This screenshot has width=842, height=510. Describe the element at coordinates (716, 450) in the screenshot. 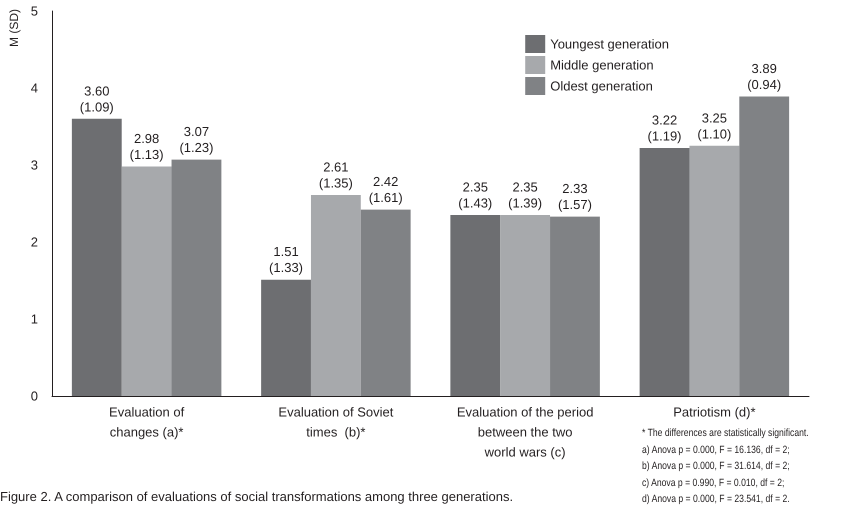

I see `text: a) Anova p = 0.000, F = 16.136, df = 2;` at that location.